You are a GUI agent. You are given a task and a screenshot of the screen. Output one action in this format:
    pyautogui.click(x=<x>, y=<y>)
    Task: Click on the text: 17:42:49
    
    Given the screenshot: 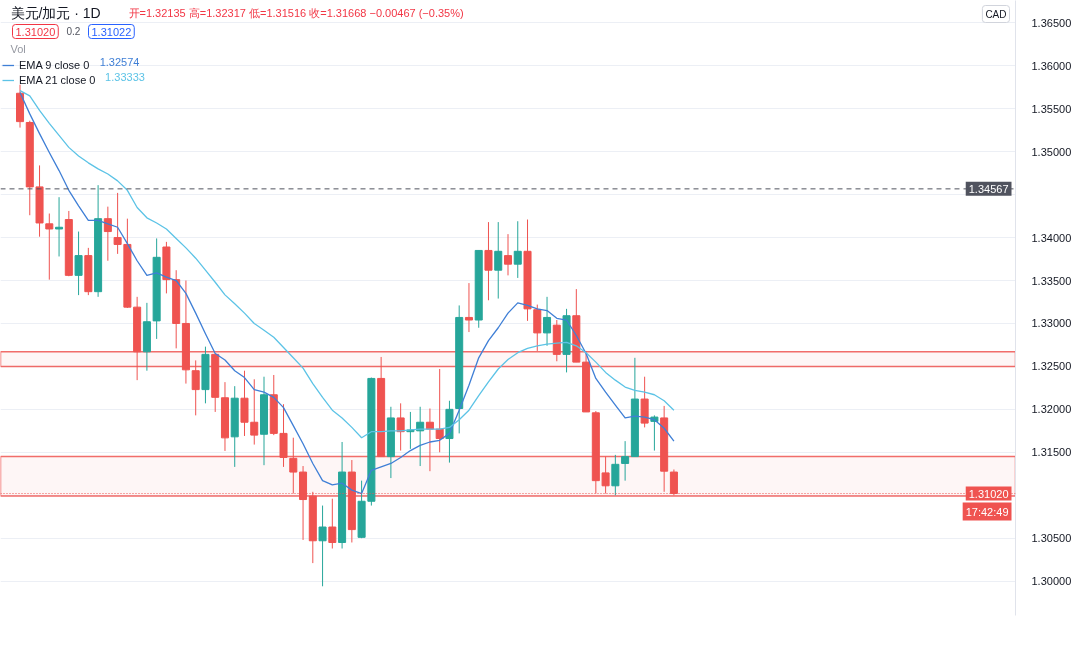 What is the action you would take?
    pyautogui.click(x=987, y=511)
    